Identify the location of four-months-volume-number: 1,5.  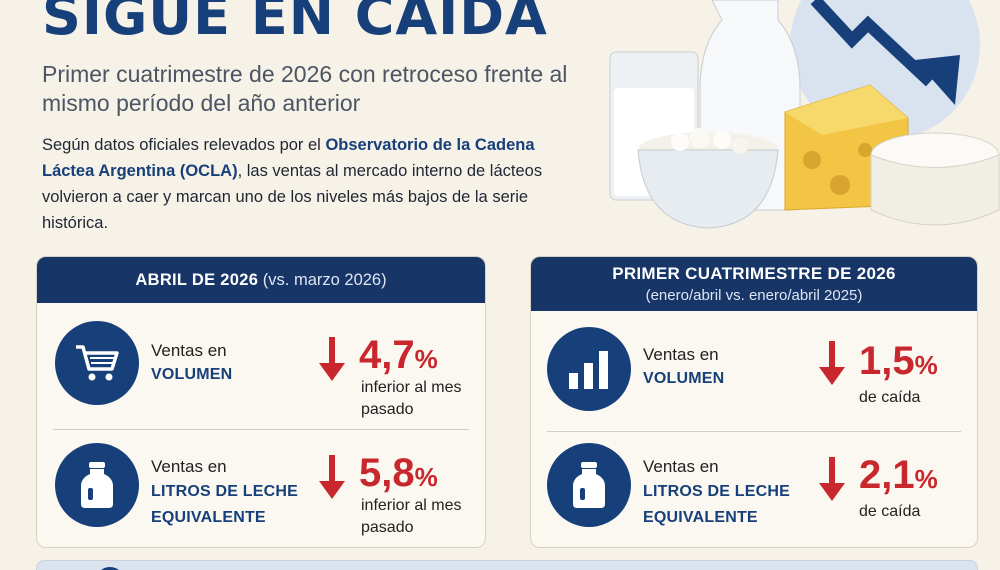
(887, 361).